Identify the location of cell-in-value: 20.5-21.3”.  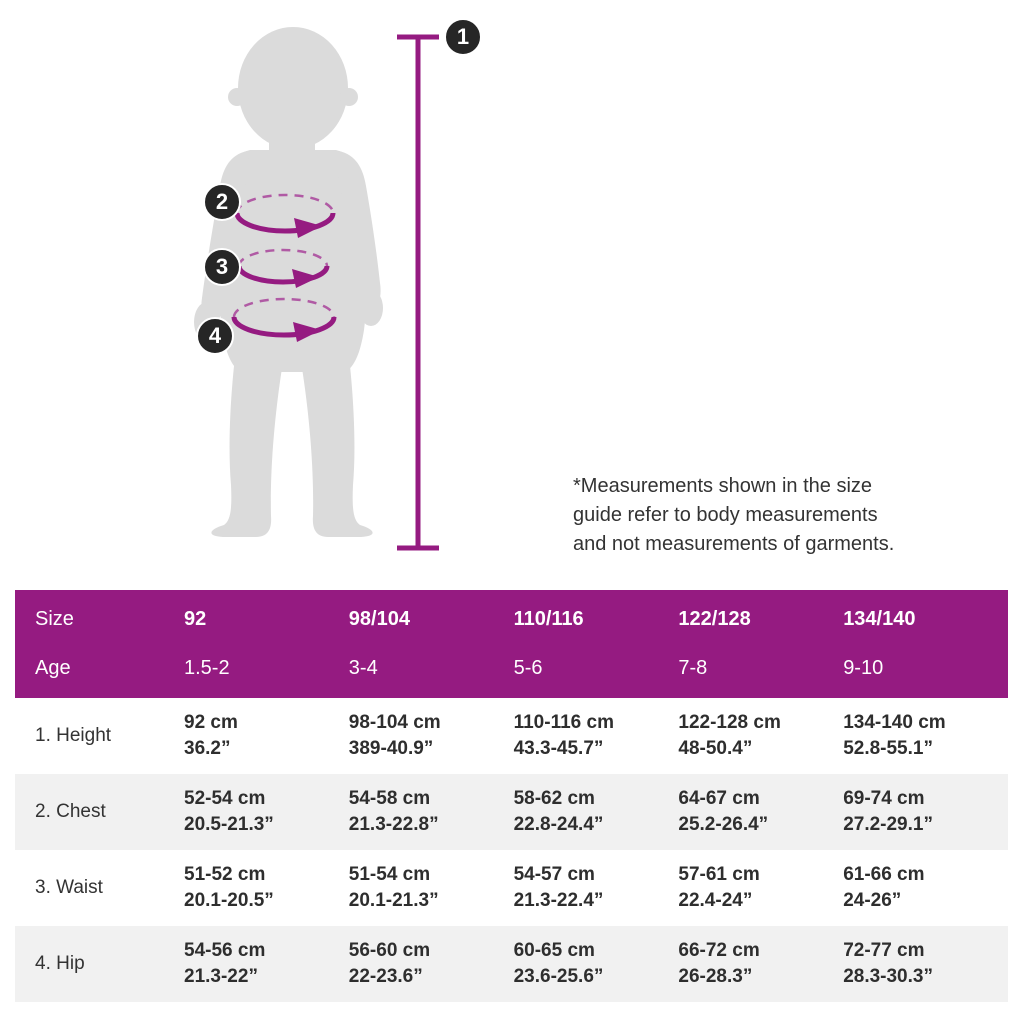
(229, 824).